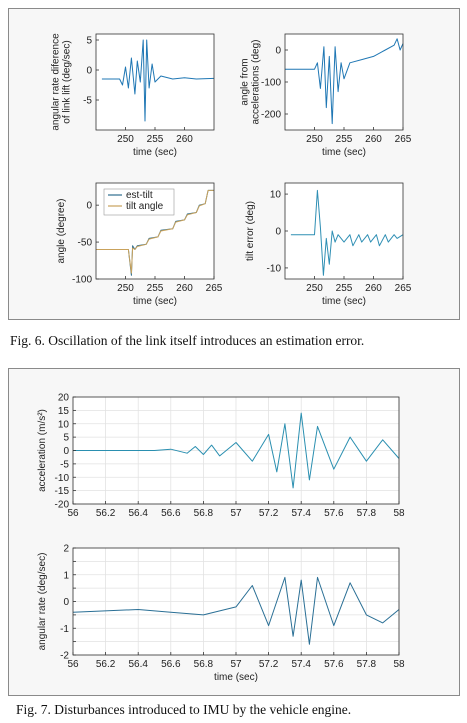 Image resolution: width=467 pixels, height=723 pixels. Describe the element at coordinates (301, 664) in the screenshot. I see `fig7-panel-2-xtick-label-7: 57.4` at that location.